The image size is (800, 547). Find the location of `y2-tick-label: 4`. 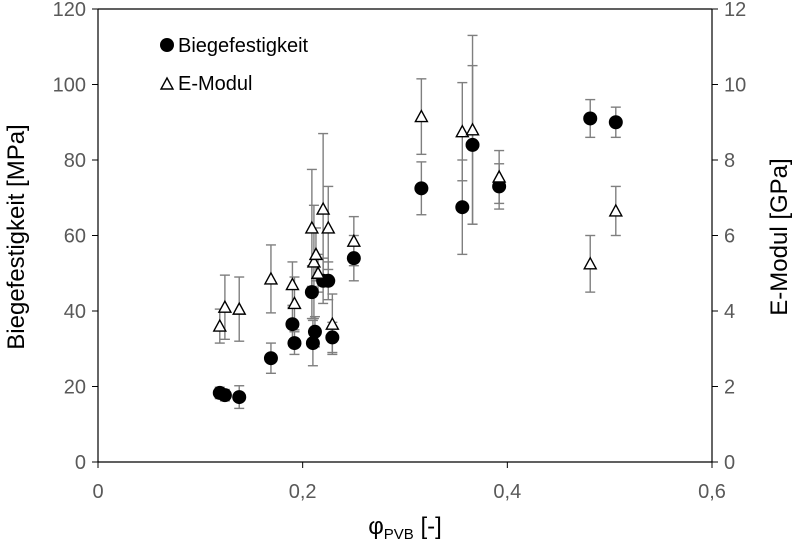

y2-tick-label: 4 is located at coordinates (729, 312).